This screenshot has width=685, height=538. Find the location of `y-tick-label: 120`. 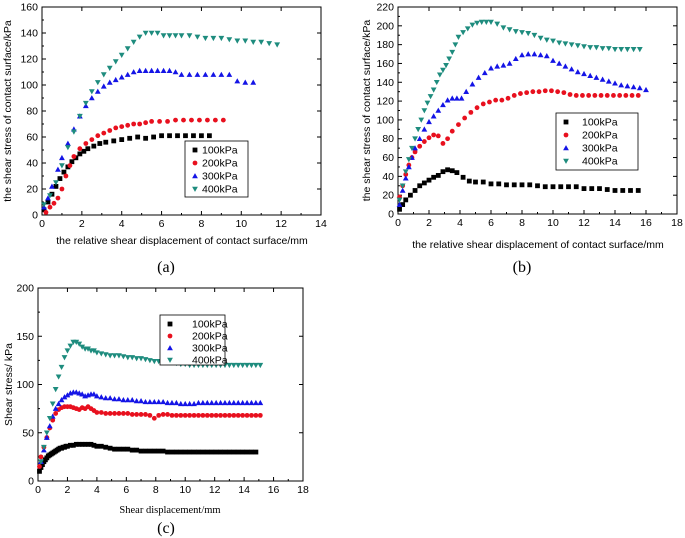

y-tick-label: 120 is located at coordinates (29, 60).